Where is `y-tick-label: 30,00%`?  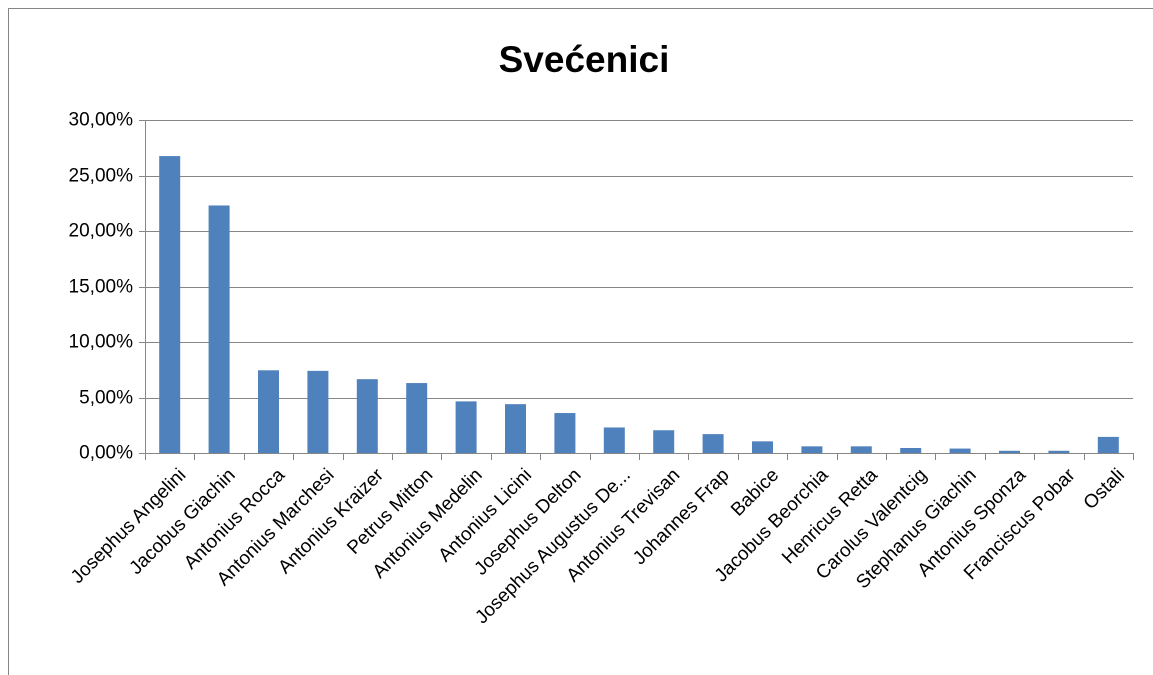 y-tick-label: 30,00% is located at coordinates (101, 120).